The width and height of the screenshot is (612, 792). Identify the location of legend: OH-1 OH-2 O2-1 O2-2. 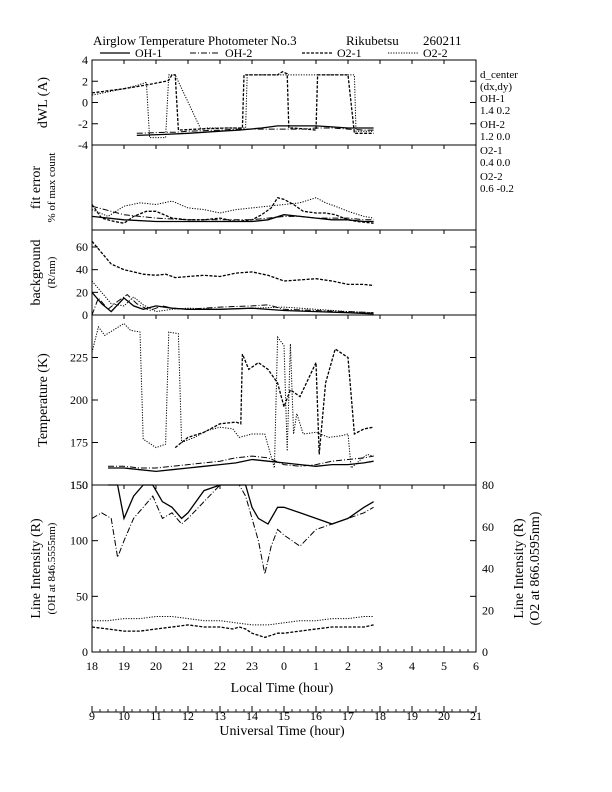
(274, 53).